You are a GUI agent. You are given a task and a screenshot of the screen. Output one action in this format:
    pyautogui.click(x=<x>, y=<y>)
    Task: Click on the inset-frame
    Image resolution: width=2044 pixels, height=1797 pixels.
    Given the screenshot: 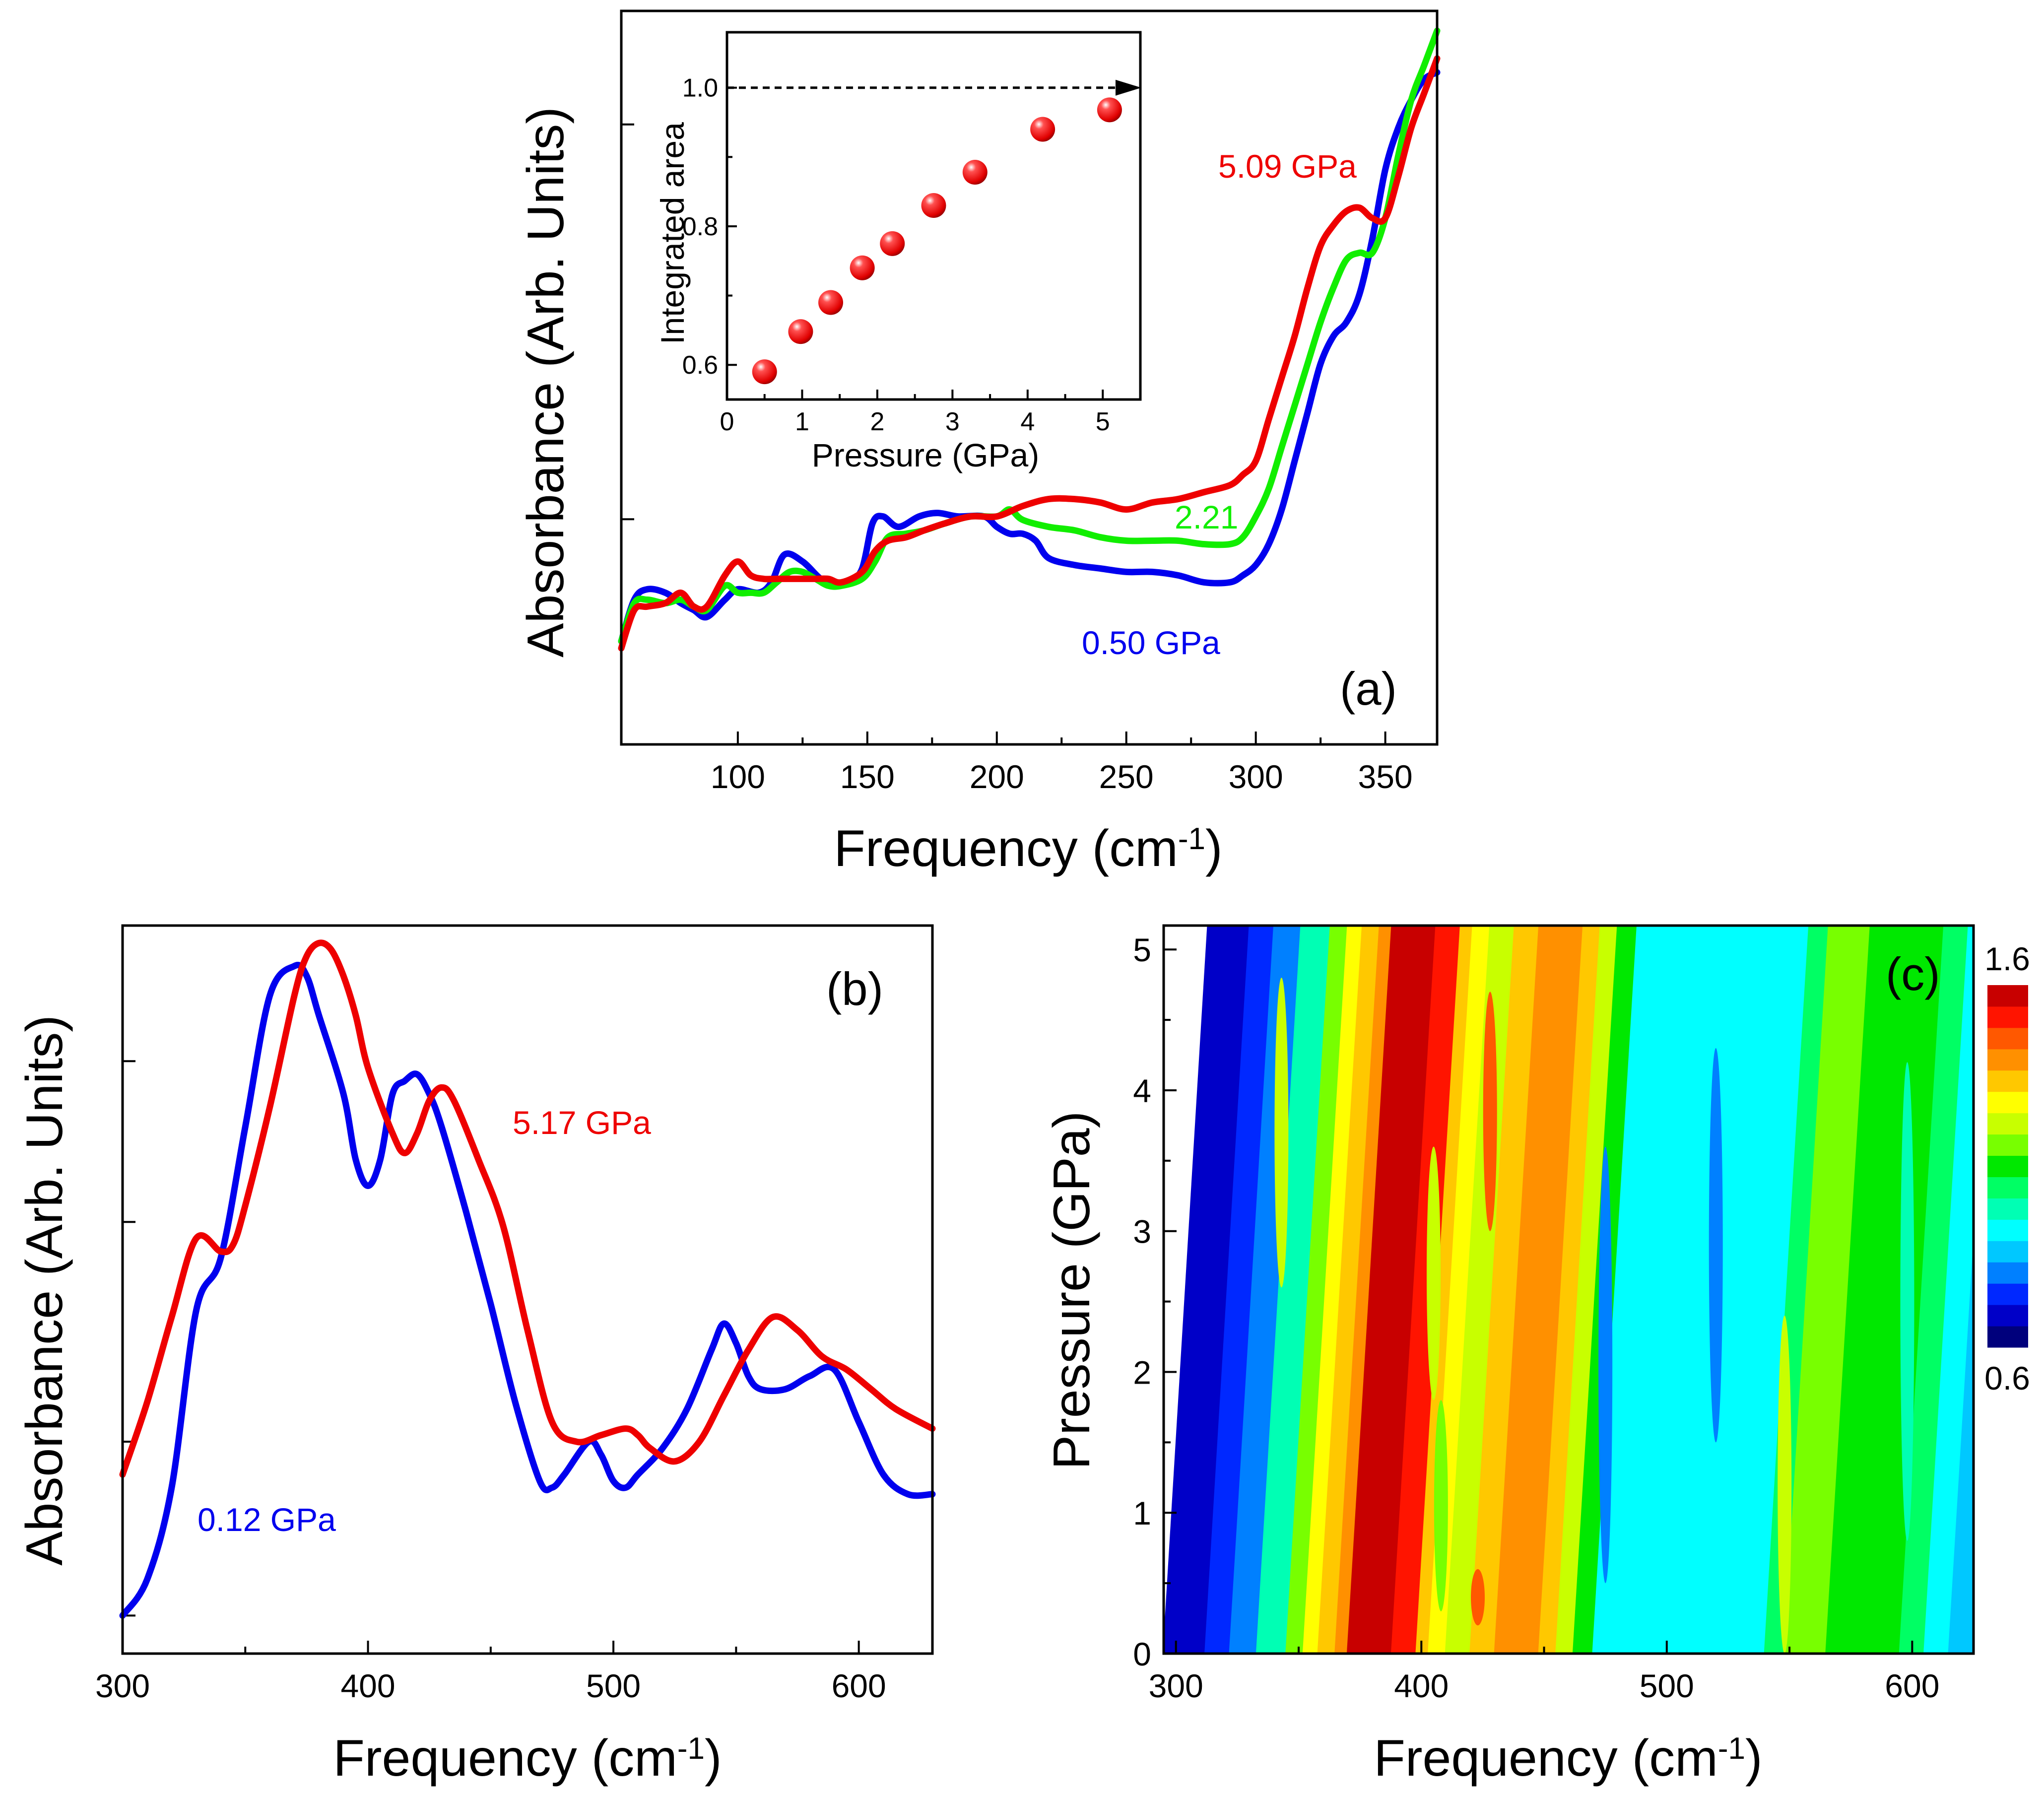 What is the action you would take?
    pyautogui.click(x=933, y=216)
    